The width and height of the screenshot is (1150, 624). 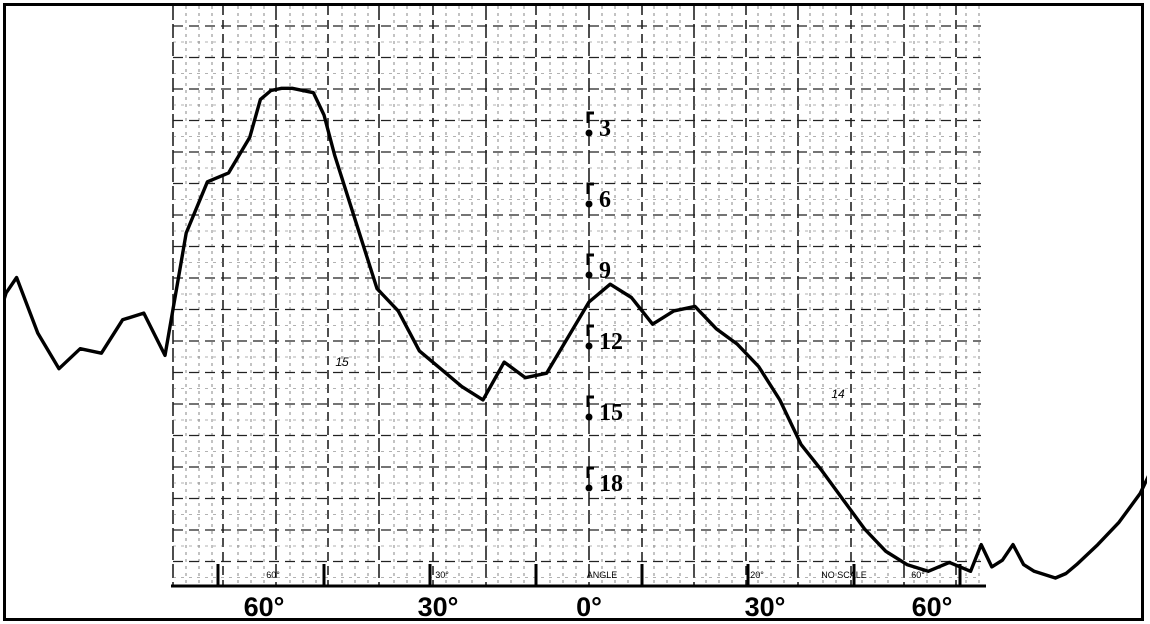 What do you see at coordinates (442, 575) in the screenshot?
I see `paper-axis-label: 30°` at bounding box center [442, 575].